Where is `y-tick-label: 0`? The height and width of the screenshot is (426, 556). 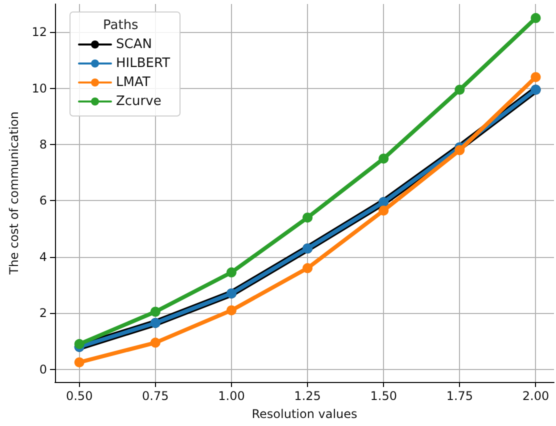
y-tick-label: 0 is located at coordinates (43, 369).